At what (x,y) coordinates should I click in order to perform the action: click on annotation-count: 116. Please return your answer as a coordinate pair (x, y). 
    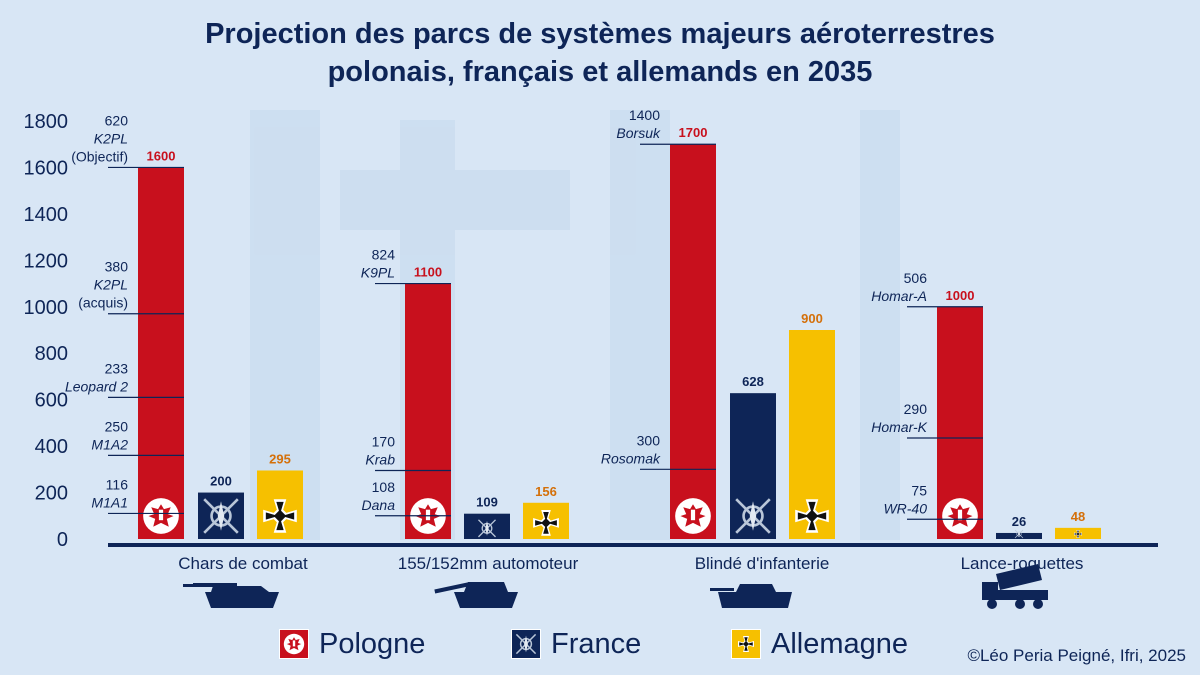
    Looking at the image, I should click on (117, 484).